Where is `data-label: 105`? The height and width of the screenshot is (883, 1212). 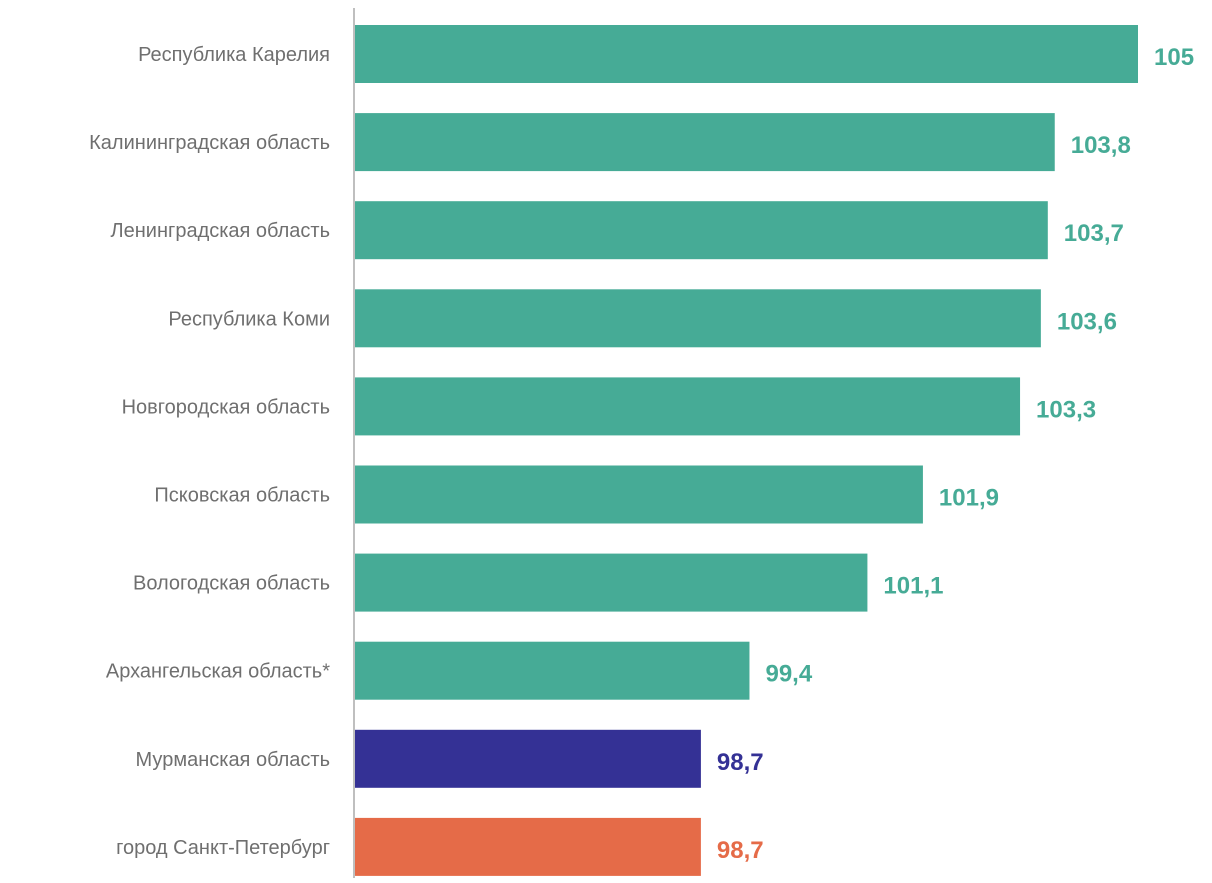
data-label: 105 is located at coordinates (1174, 57).